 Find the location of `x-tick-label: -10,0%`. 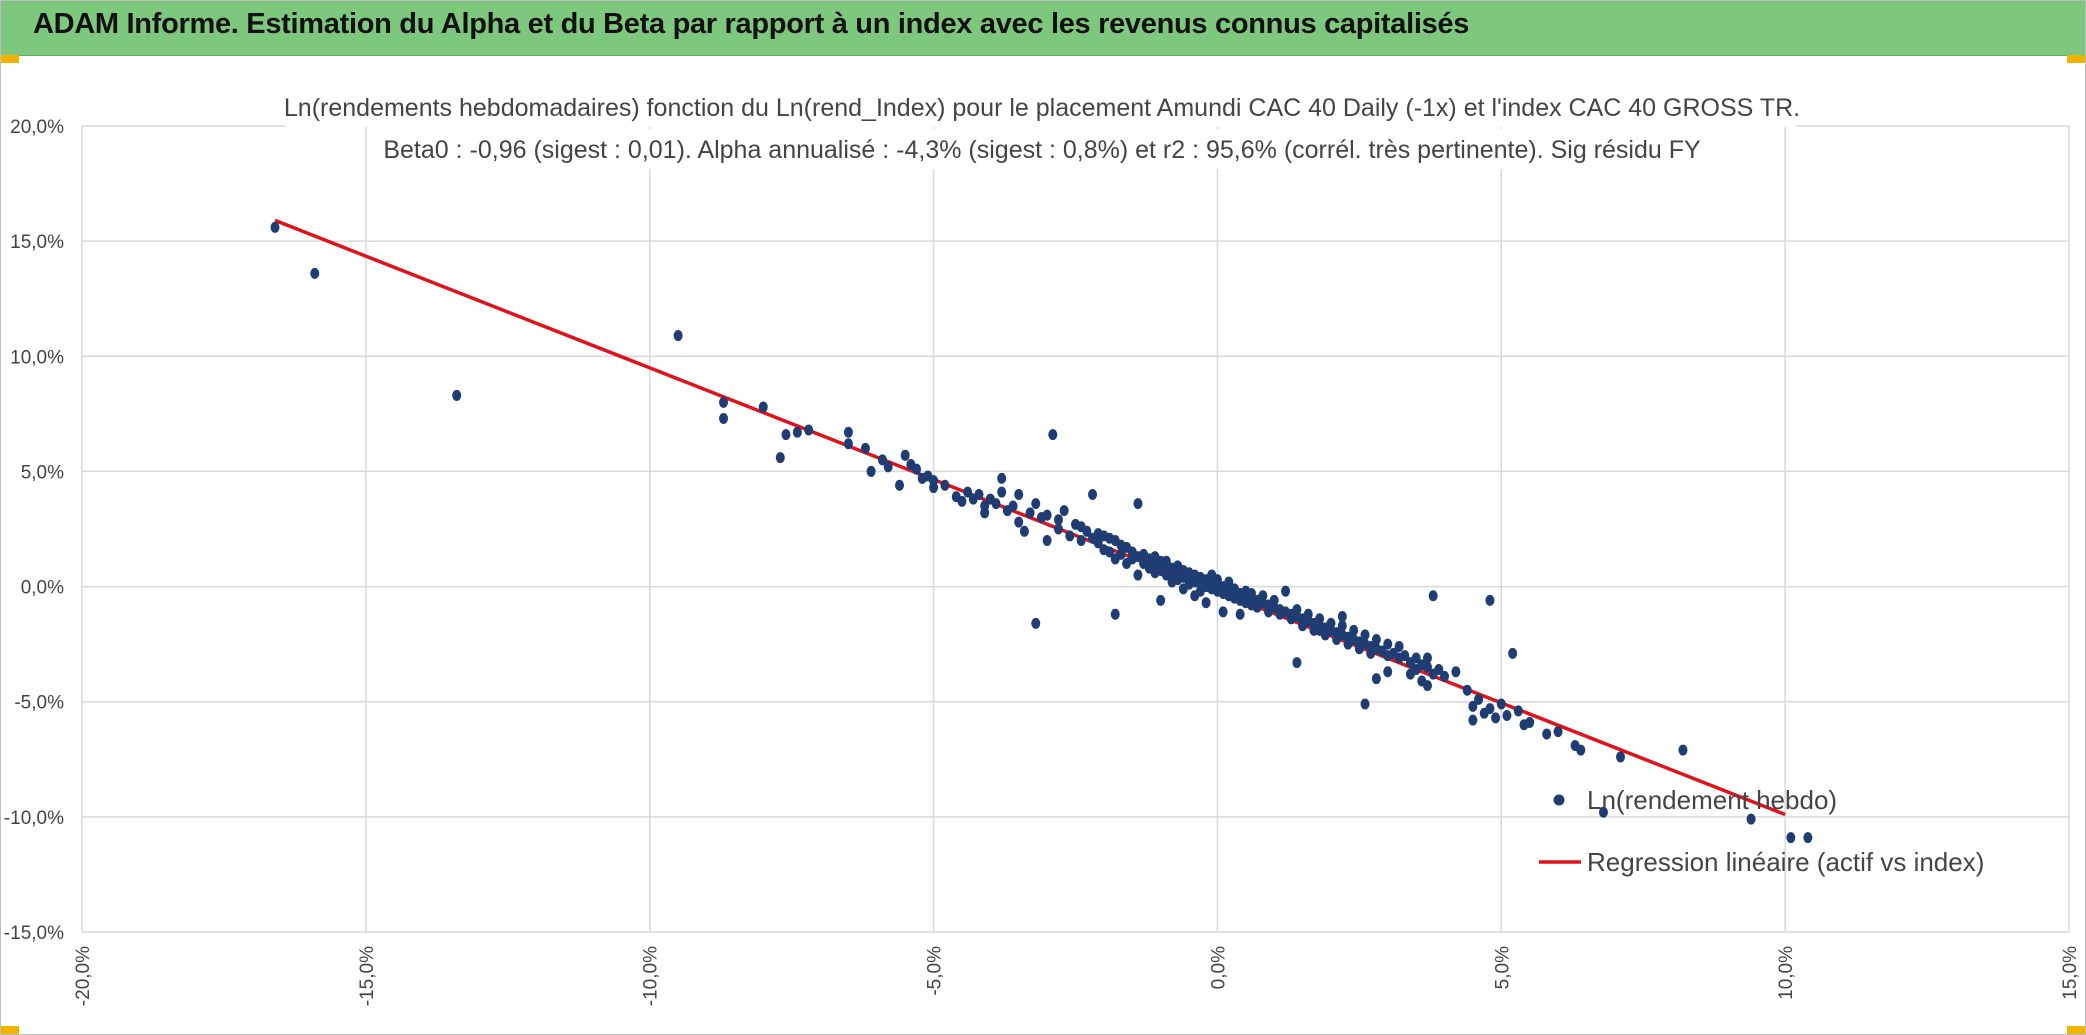

x-tick-label: -10,0% is located at coordinates (651, 976).